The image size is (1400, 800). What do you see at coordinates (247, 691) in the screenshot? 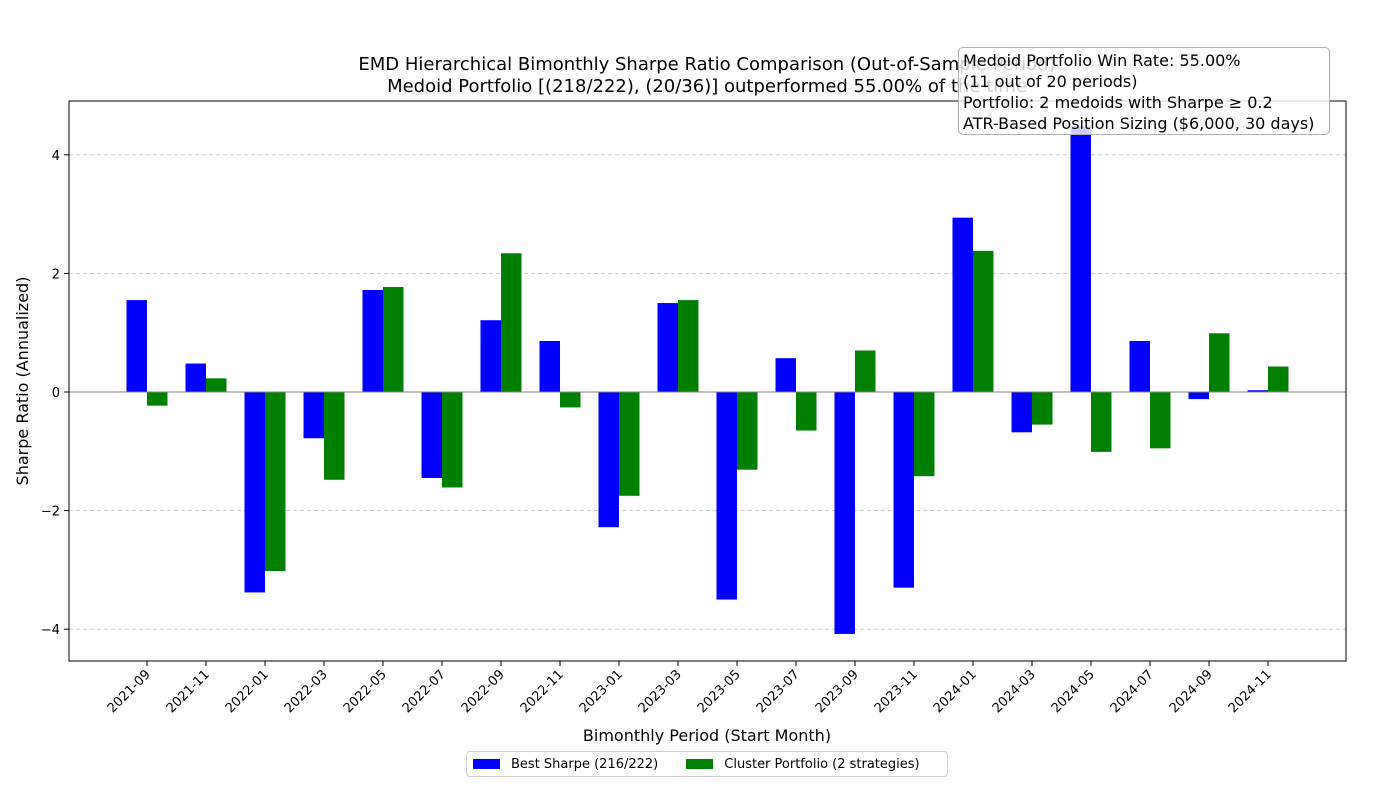
I see `x-tick-label-2022-01: 2022-01` at bounding box center [247, 691].